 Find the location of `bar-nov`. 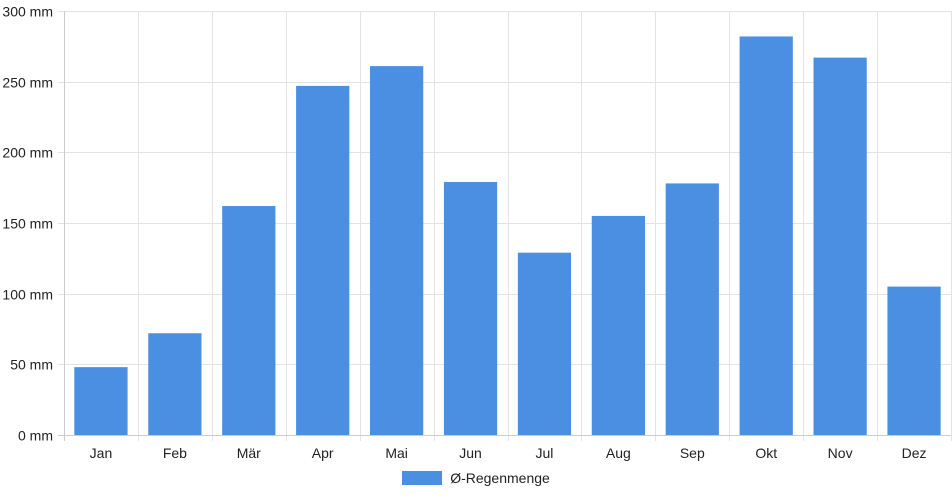

bar-nov is located at coordinates (840, 246).